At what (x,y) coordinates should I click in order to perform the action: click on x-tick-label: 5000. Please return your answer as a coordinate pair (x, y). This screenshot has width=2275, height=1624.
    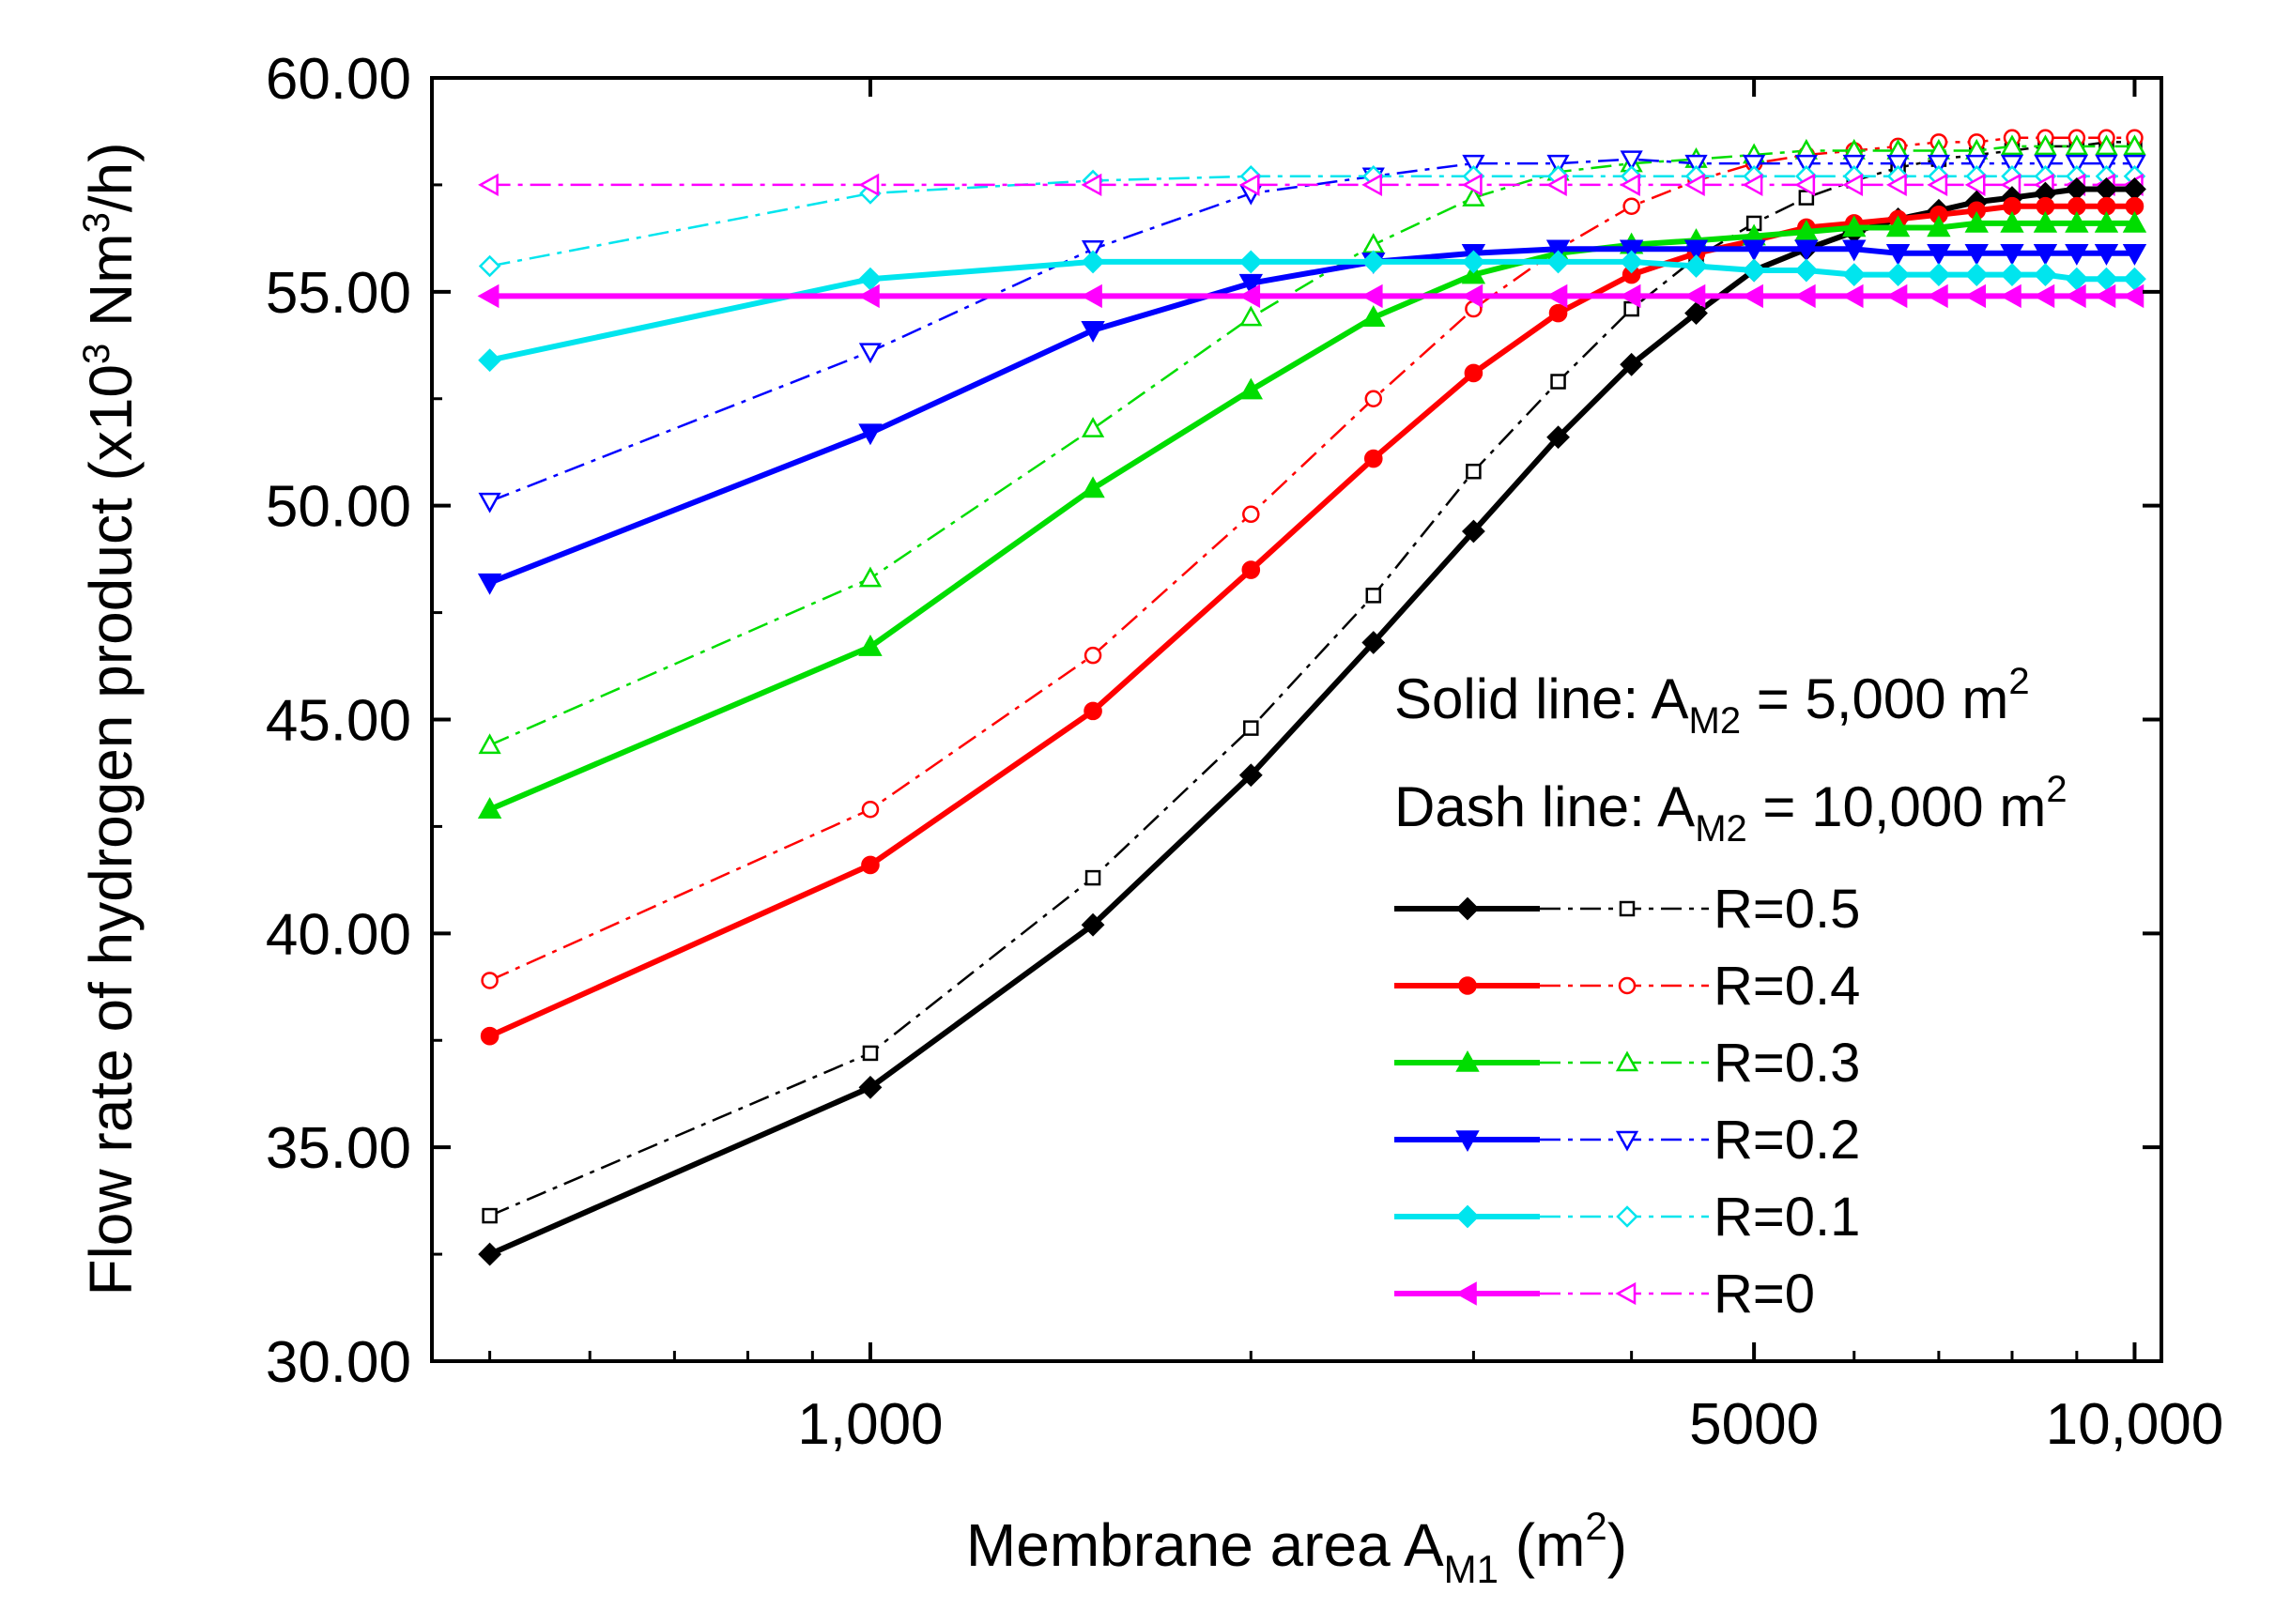
    Looking at the image, I should click on (1754, 1424).